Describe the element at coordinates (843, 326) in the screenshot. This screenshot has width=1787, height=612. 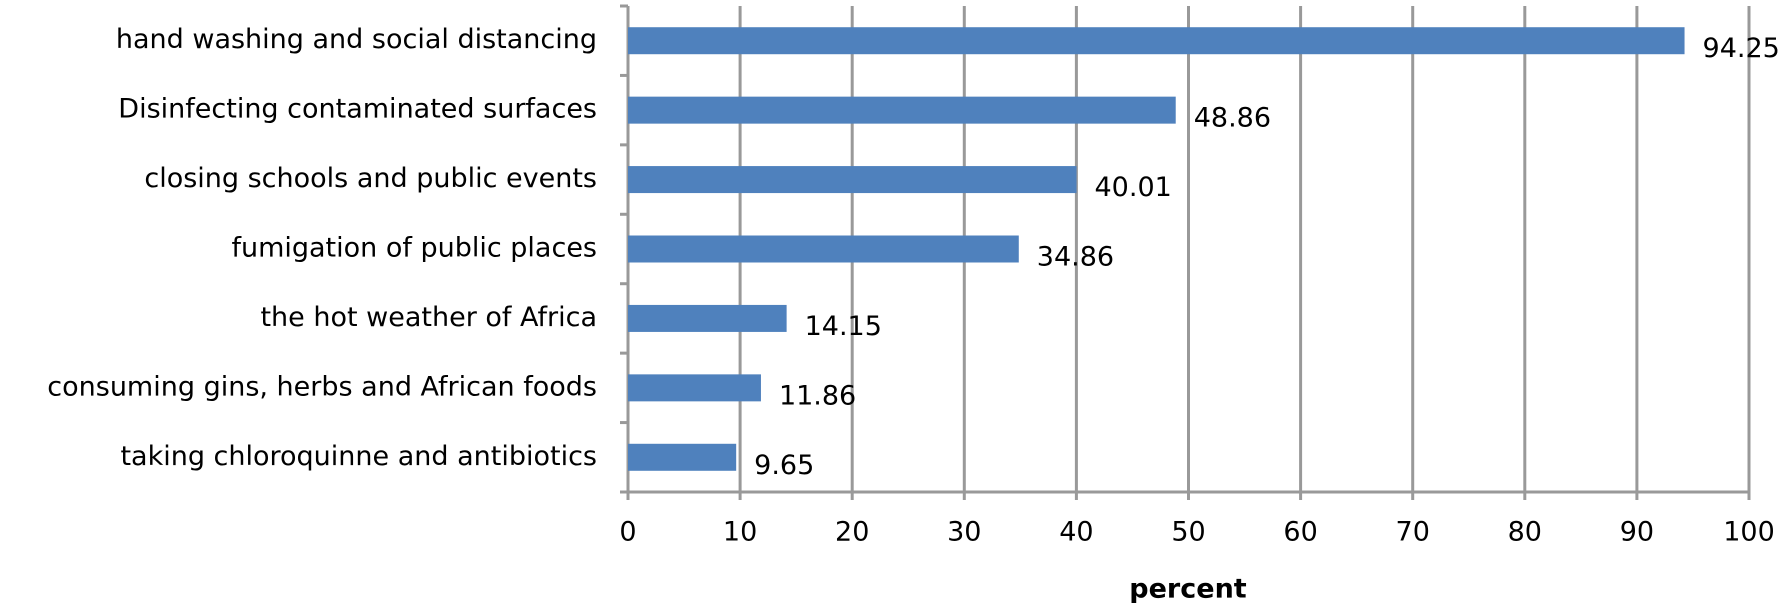
I see `value-label: 14.15` at that location.